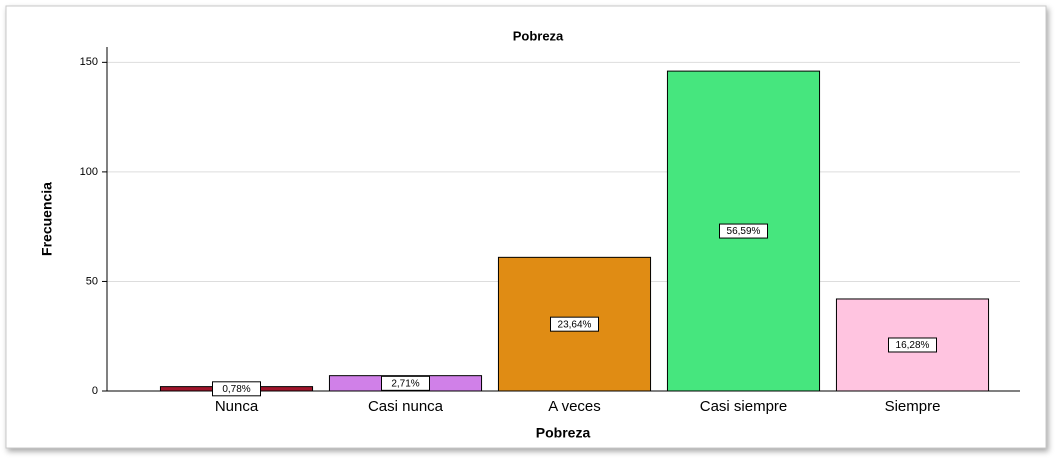 The width and height of the screenshot is (1058, 459). I want to click on y-tick-label: 0, so click(95, 391).